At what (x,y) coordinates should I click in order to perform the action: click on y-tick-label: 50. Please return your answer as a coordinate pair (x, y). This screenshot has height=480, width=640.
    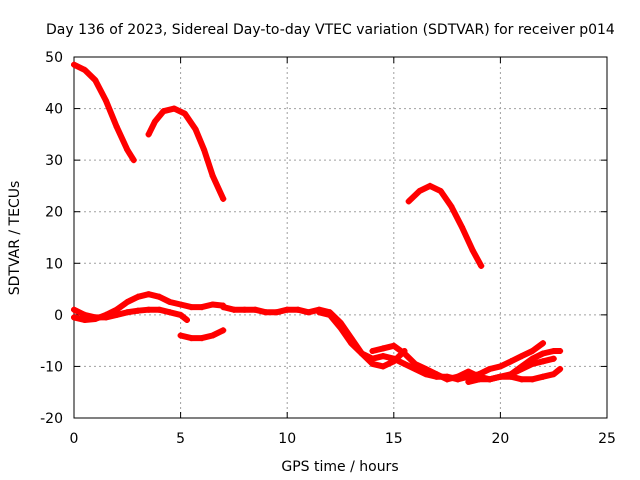
    Looking at the image, I should click on (54, 58).